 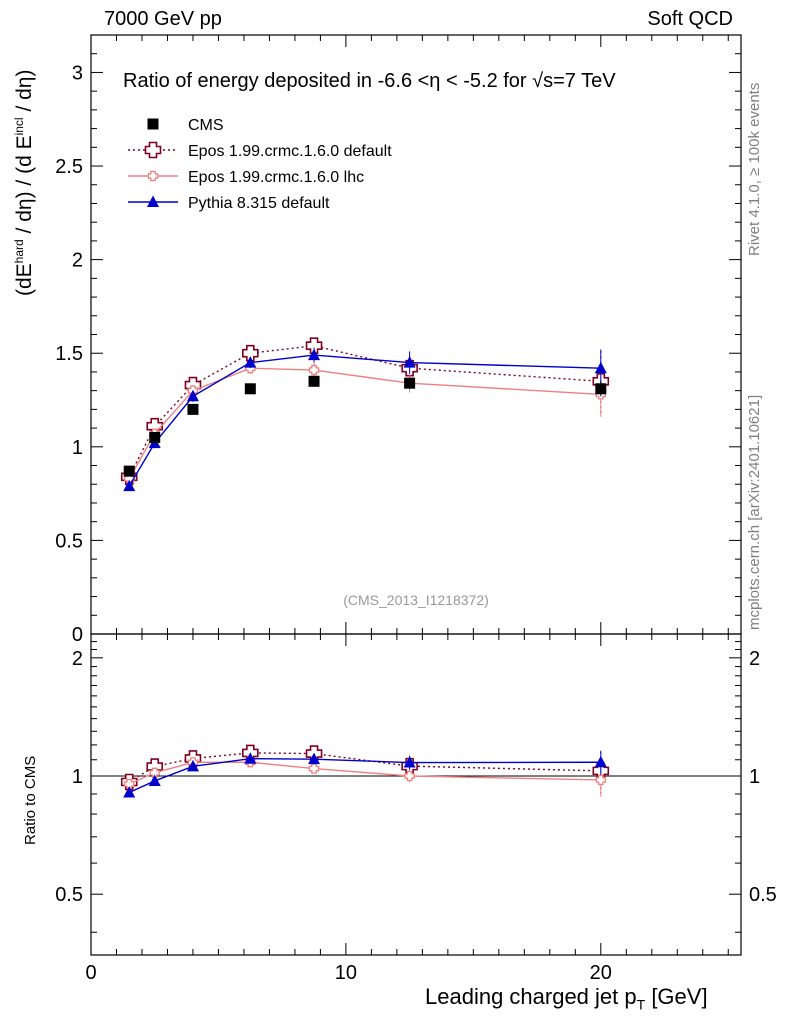 What do you see at coordinates (69, 167) in the screenshot?
I see `y-tick-label: 2.5` at bounding box center [69, 167].